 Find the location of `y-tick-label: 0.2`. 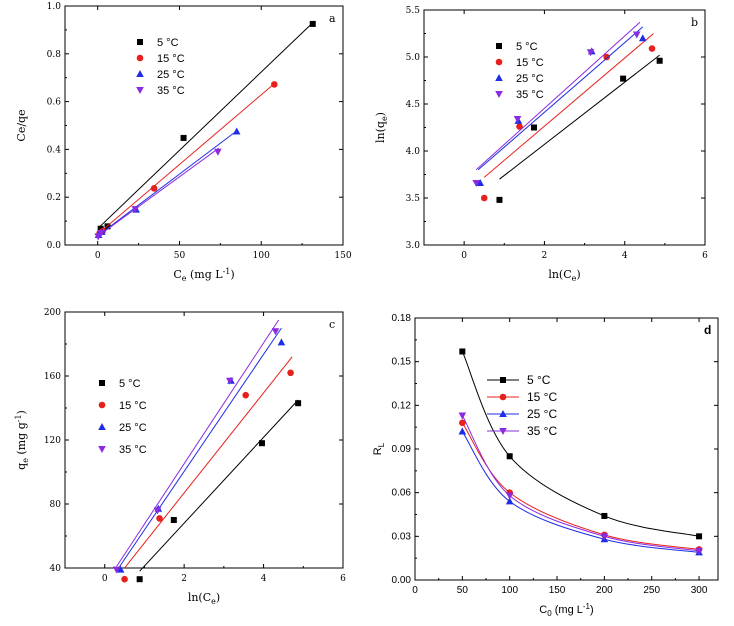

y-tick-label: 0.2 is located at coordinates (54, 198).